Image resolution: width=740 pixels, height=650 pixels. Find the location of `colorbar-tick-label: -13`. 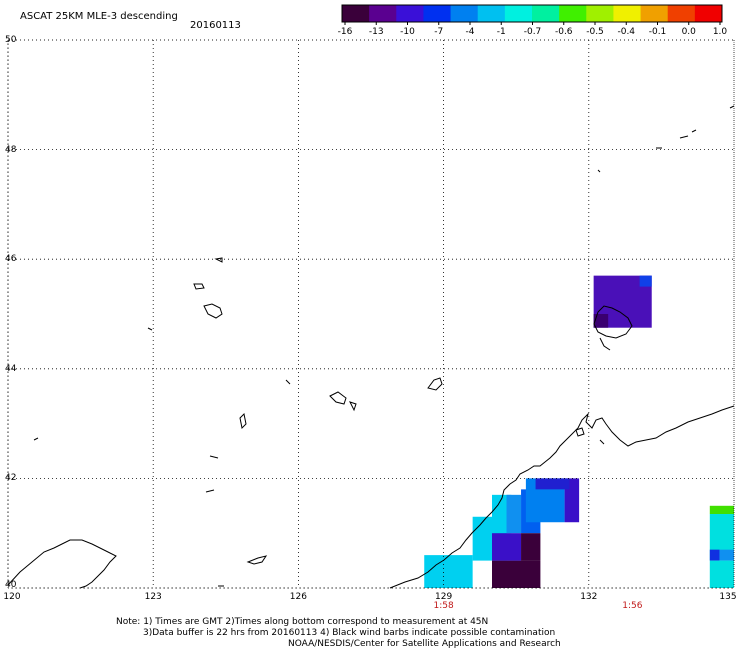

colorbar-tick-label: -13 is located at coordinates (376, 32).